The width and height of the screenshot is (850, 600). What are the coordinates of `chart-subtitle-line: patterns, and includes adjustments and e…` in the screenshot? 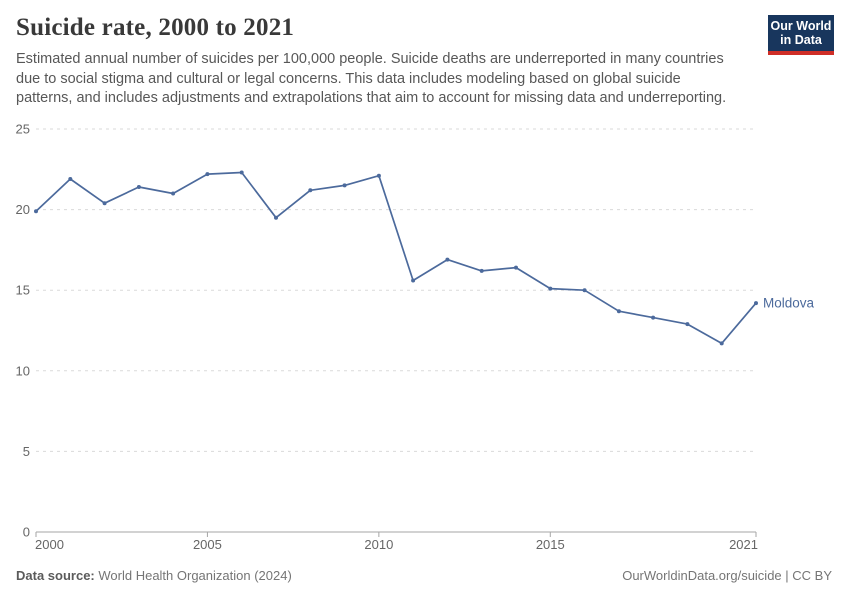 It's located at (371, 98).